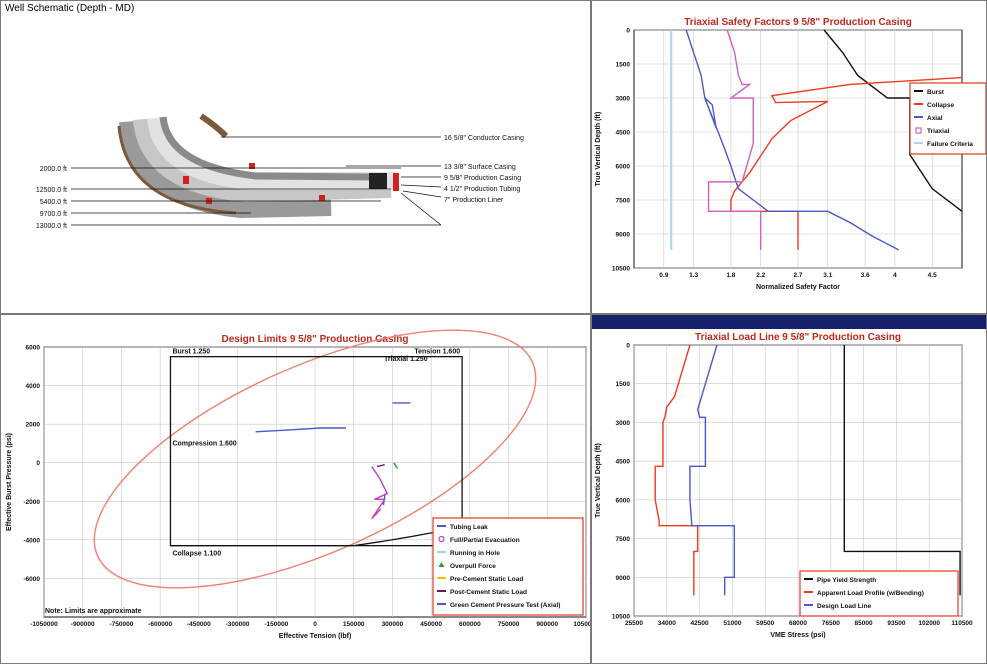  I want to click on x-tick-label: 85000, so click(864, 623).